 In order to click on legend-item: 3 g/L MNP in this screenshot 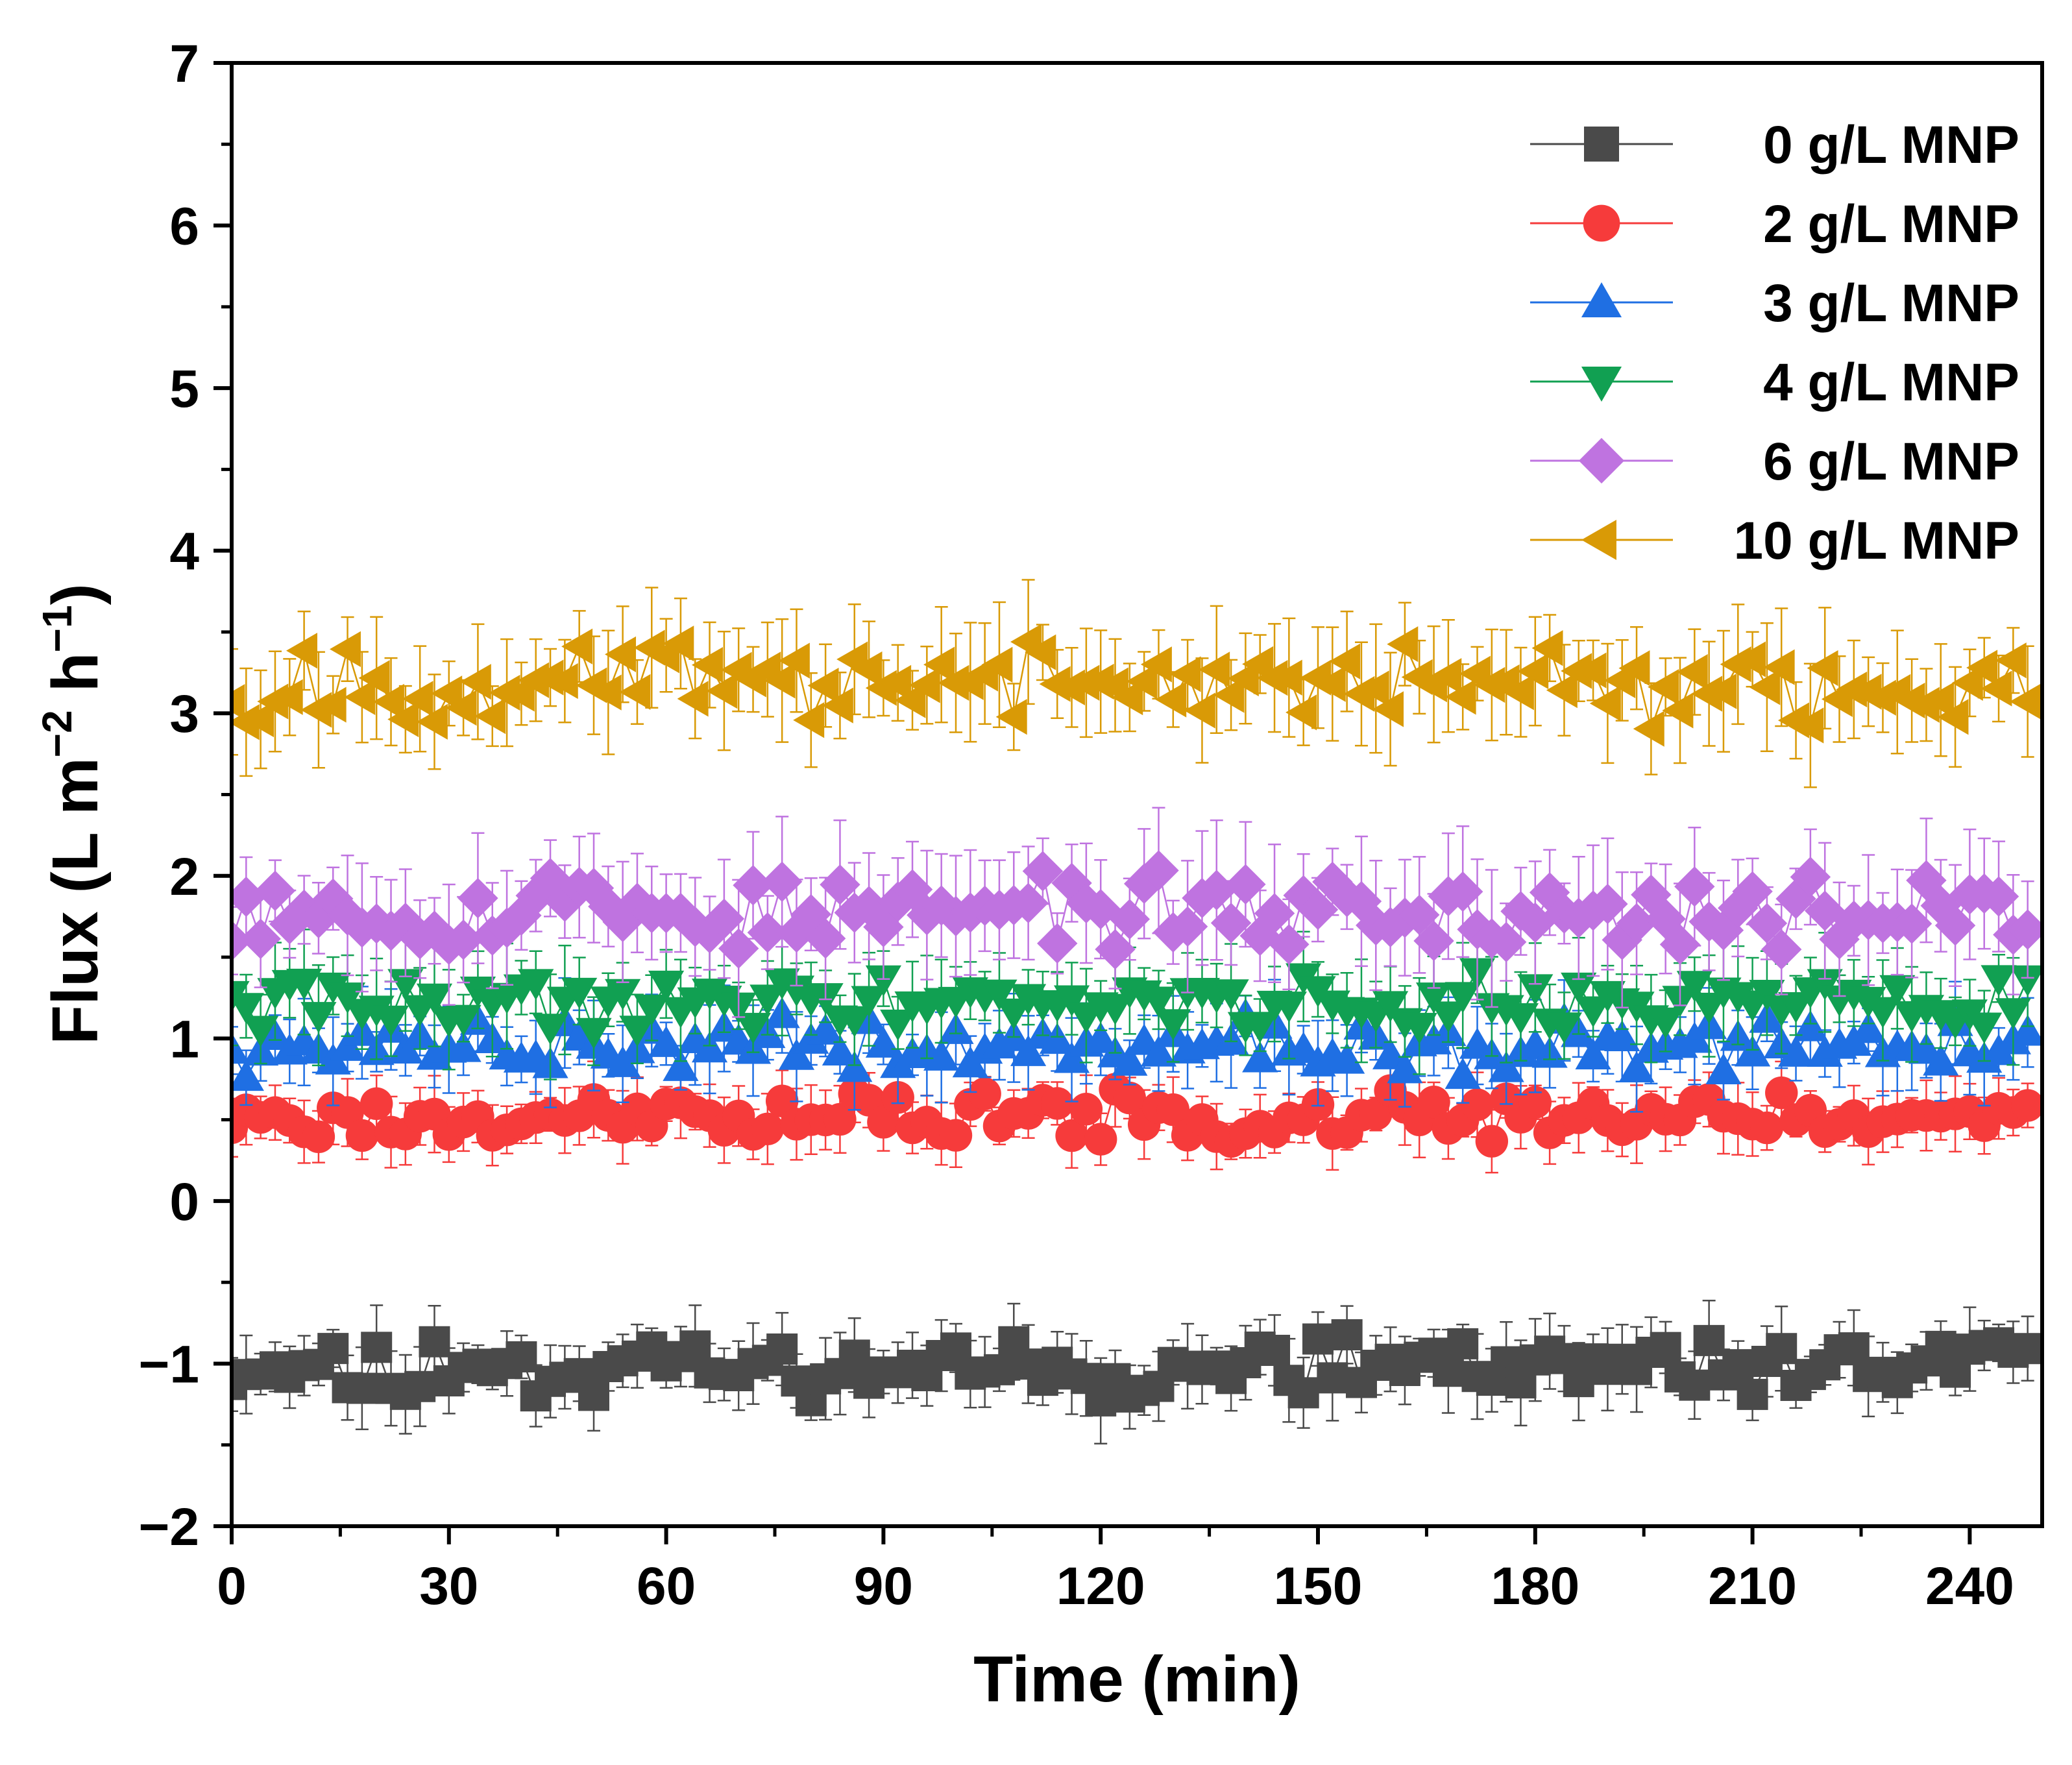, I will do `click(1774, 303)`.